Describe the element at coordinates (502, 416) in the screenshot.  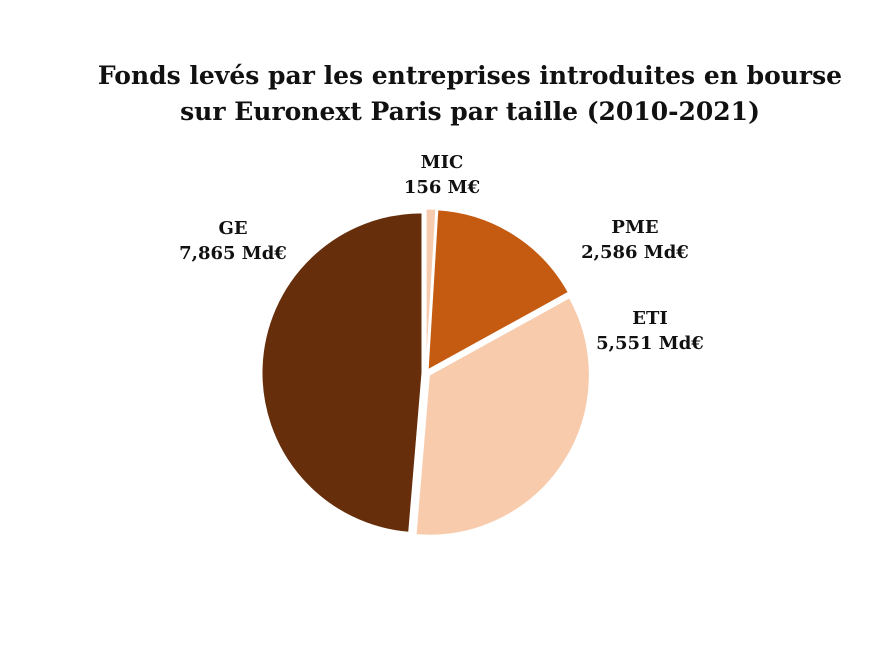
I see `pie-slice-eti` at that location.